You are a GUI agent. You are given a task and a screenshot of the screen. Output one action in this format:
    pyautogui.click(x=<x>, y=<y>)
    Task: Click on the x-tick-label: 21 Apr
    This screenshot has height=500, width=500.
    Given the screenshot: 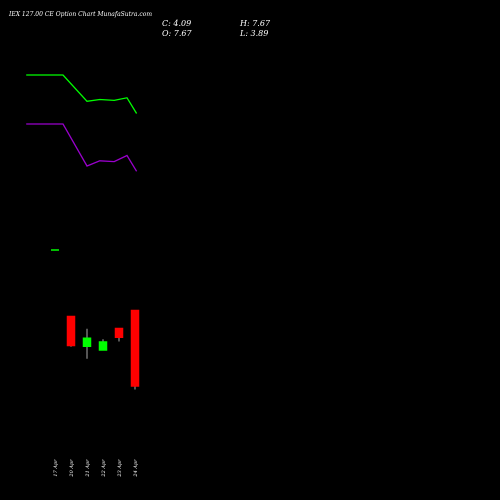 What is the action you would take?
    pyautogui.click(x=88, y=468)
    